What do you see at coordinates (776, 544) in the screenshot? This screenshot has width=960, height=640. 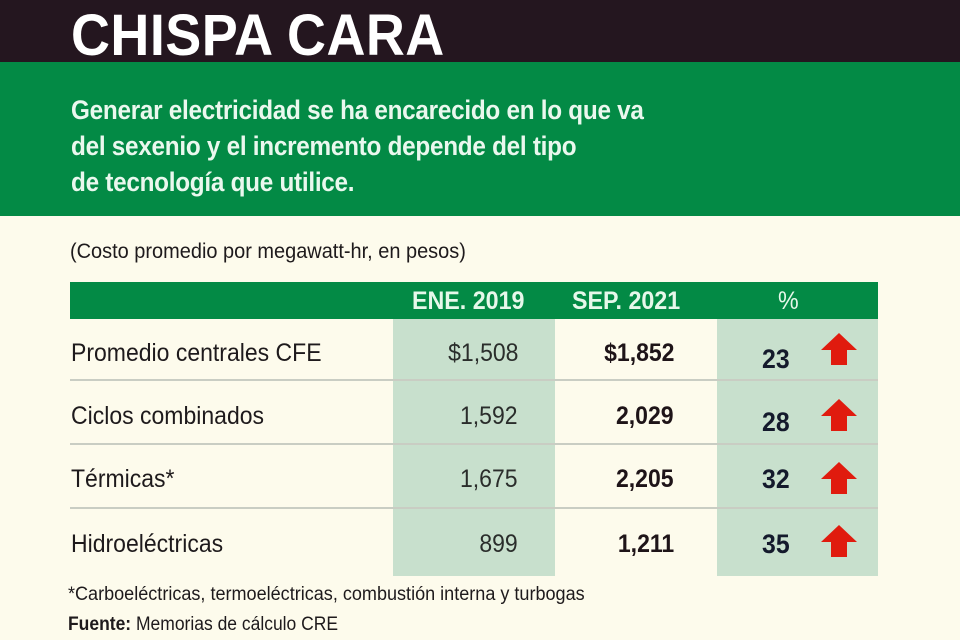 I see `value-pct-change: 35` at bounding box center [776, 544].